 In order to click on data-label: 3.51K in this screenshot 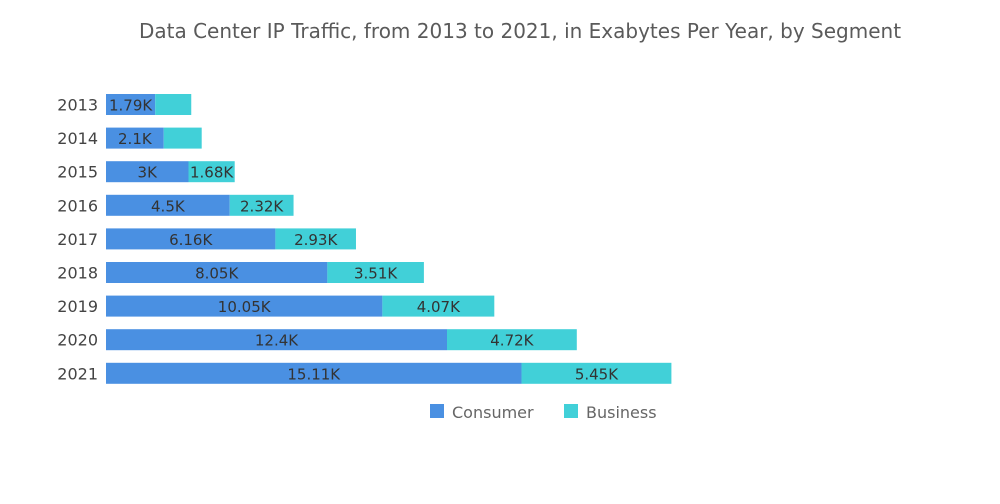, I will do `click(376, 274)`.